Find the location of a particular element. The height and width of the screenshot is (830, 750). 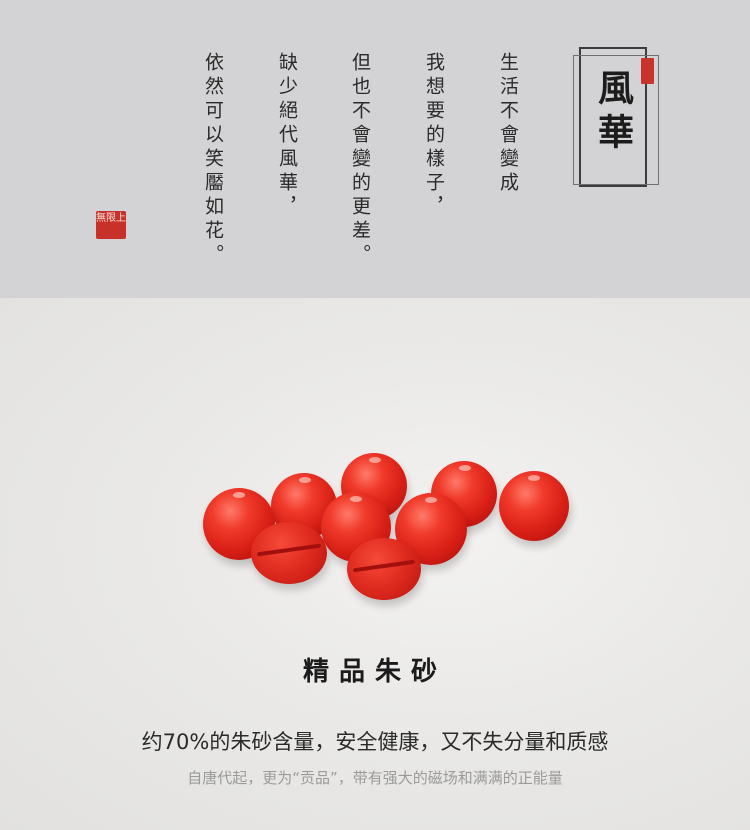

product-subtitle: 约70%的朱砂含量，安全健康，又不失分量和质感 is located at coordinates (375, 742).